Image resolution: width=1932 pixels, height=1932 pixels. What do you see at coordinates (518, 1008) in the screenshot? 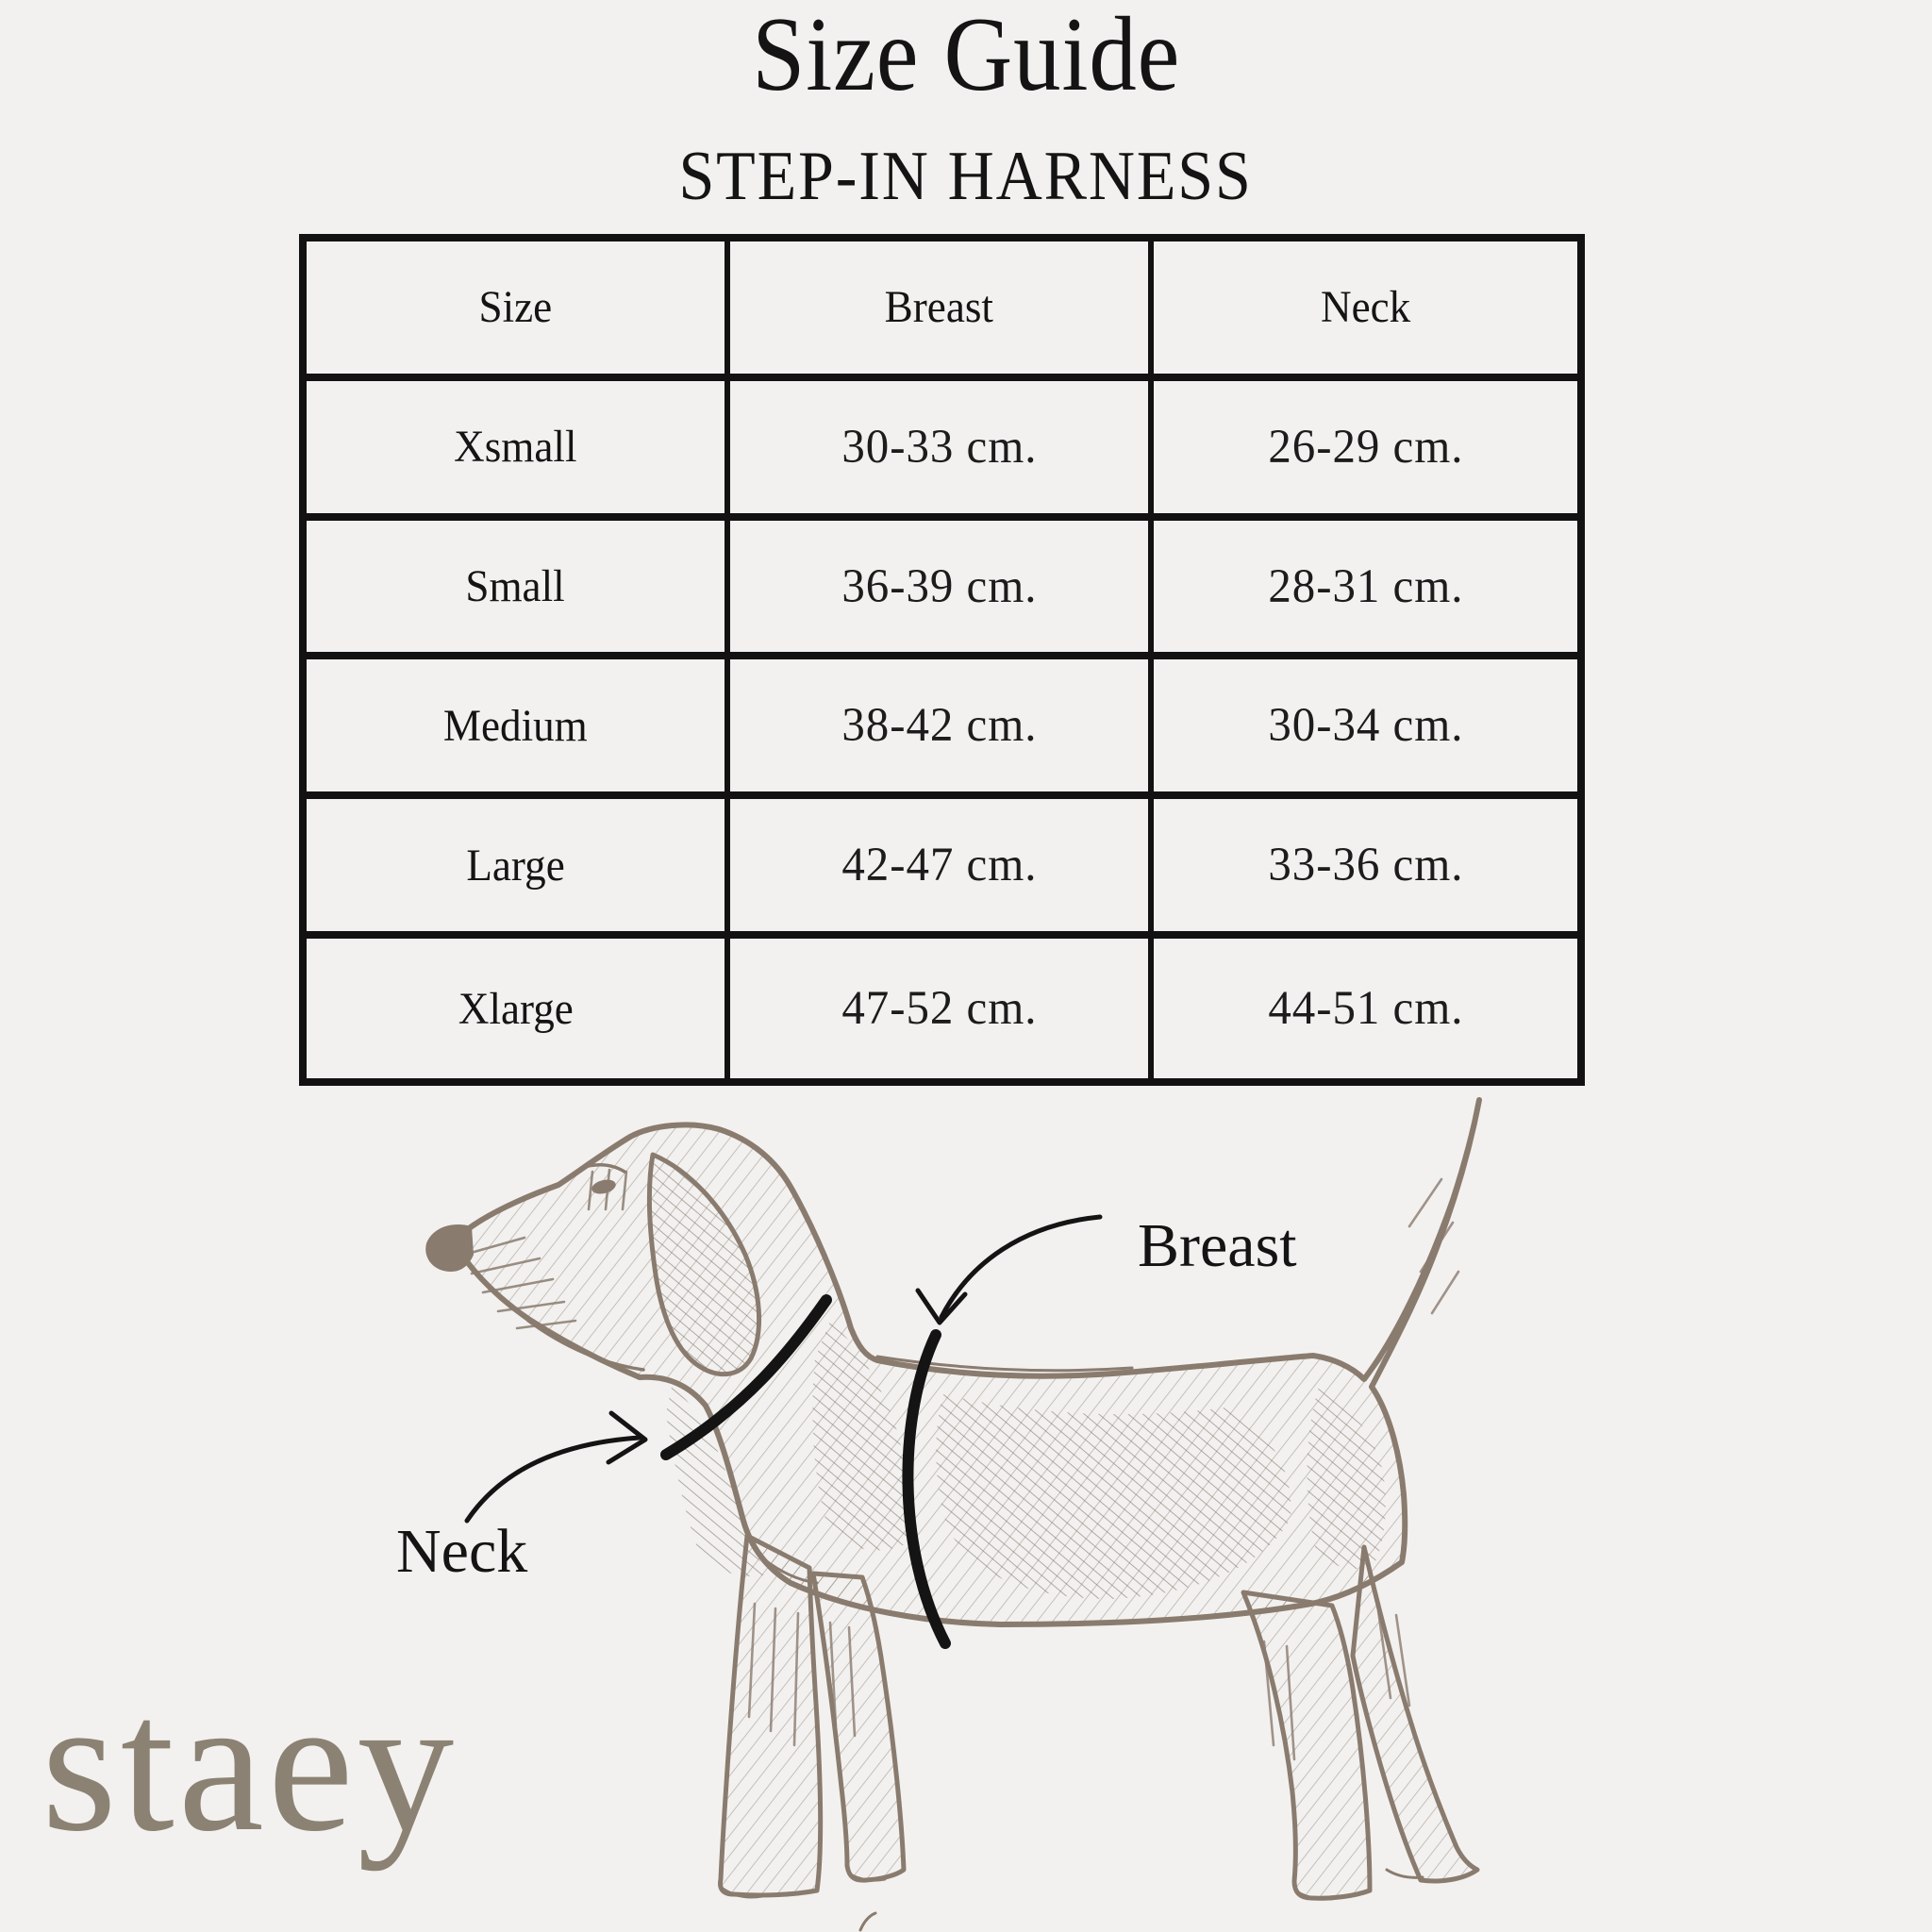
I see `table-cell-size: Xlarge` at bounding box center [518, 1008].